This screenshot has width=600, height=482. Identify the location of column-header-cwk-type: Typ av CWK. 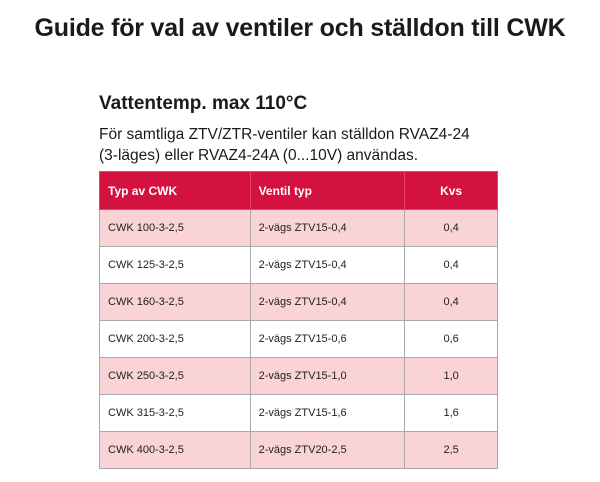
(175, 190).